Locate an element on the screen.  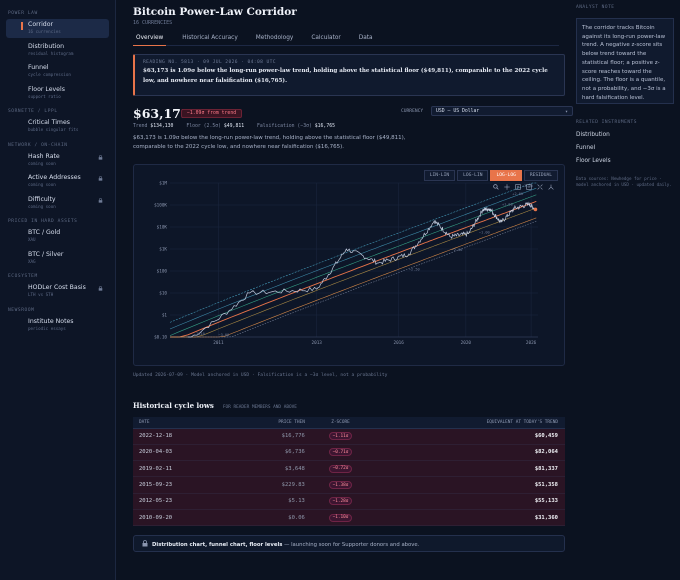
sidebar-item-distribution: Distribution residual histogram is located at coordinates (57, 50).